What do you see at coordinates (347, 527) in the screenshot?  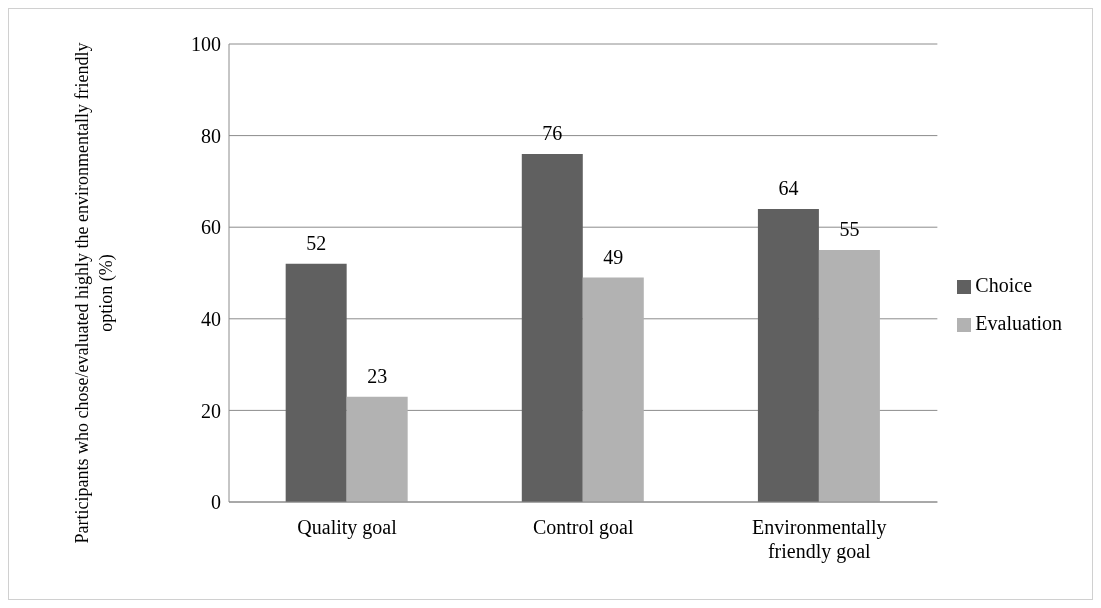 I see `x-tick-label: Quality goal` at bounding box center [347, 527].